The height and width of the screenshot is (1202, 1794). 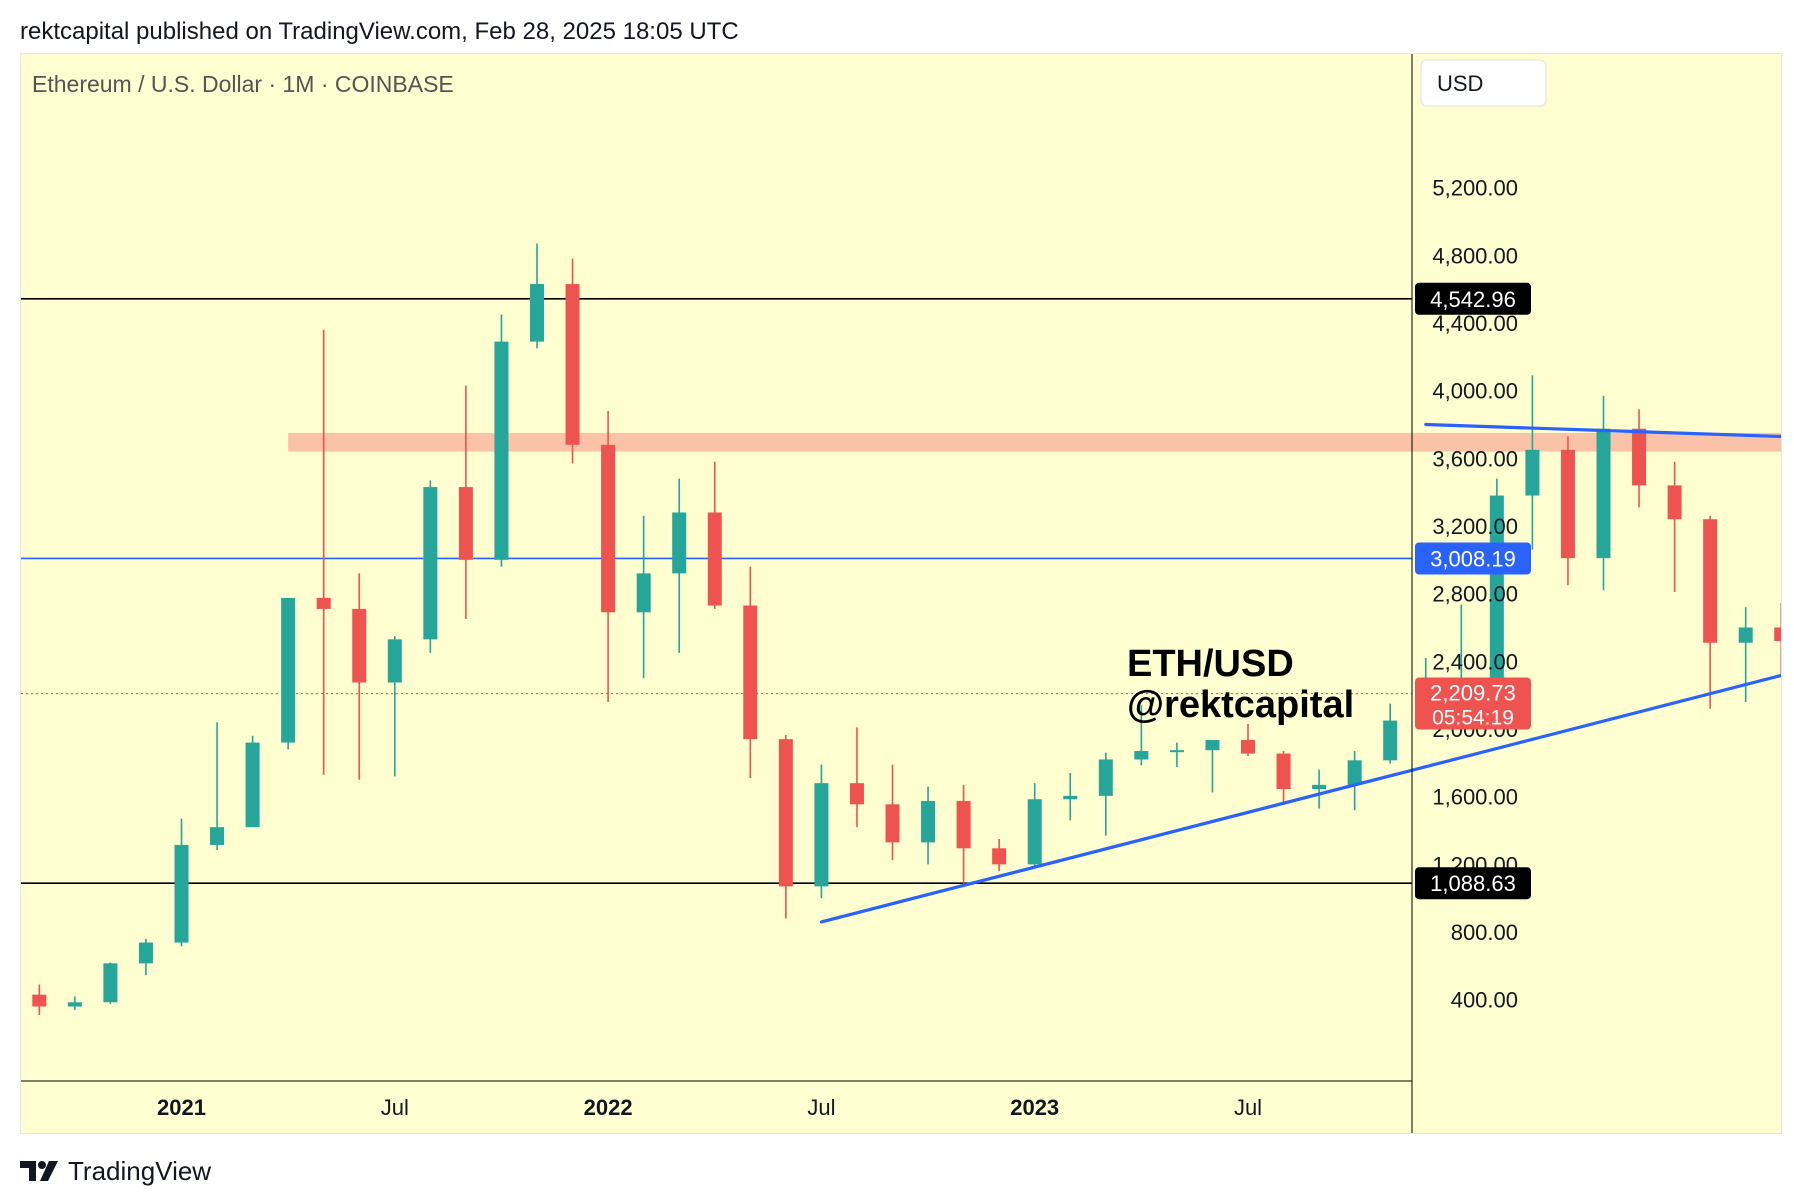 What do you see at coordinates (1475, 323) in the screenshot?
I see `y-tick-label-10: 4,400.00` at bounding box center [1475, 323].